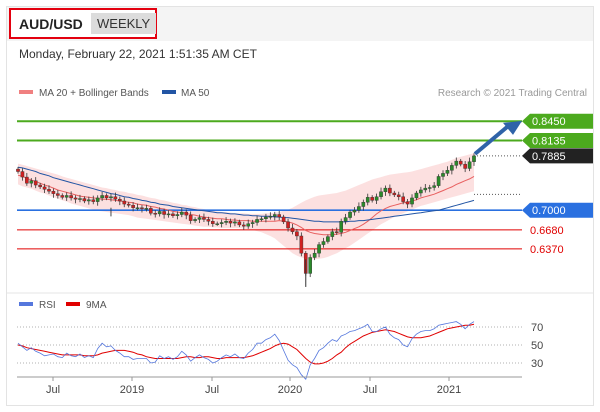  What do you see at coordinates (132, 390) in the screenshot?
I see `x-tick-label-2019: 2019` at bounding box center [132, 390].